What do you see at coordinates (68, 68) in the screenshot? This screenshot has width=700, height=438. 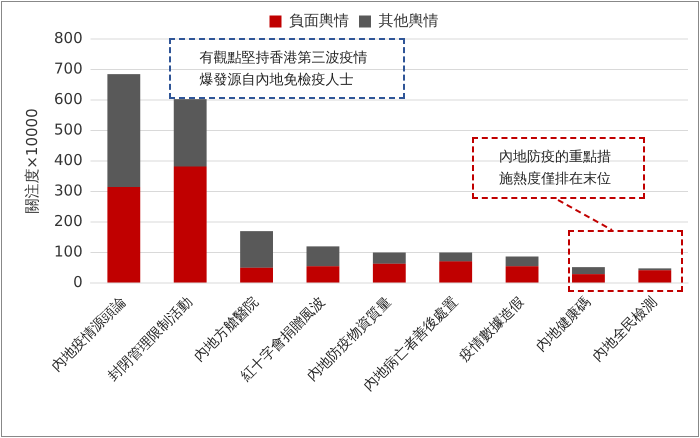 I see `y-tick-label: 700` at bounding box center [68, 68].